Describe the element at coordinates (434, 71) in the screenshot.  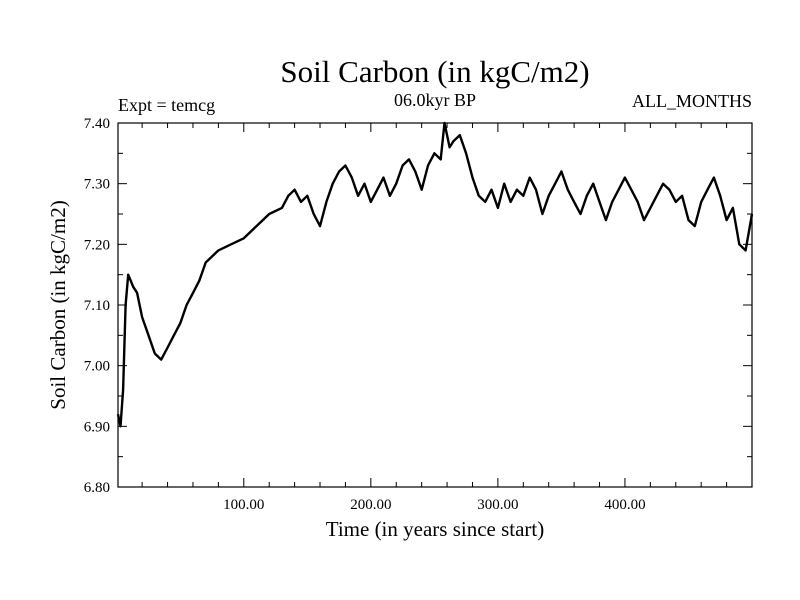
I see `chart-title: Soil Carbon (in kgC/m2)` at that location.